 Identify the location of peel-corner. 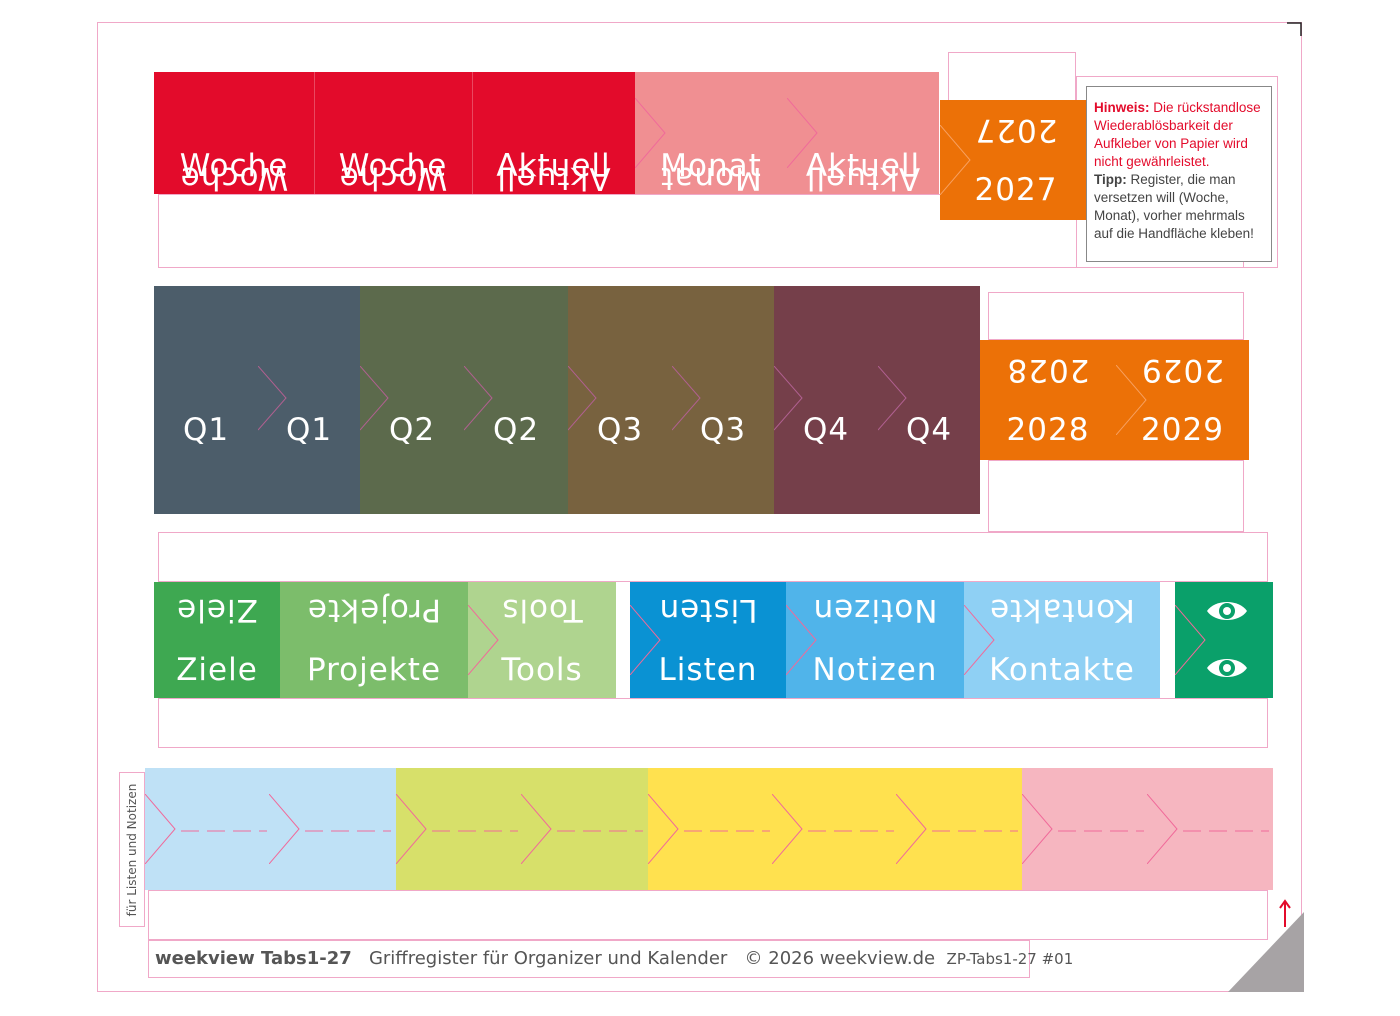
(1266, 952).